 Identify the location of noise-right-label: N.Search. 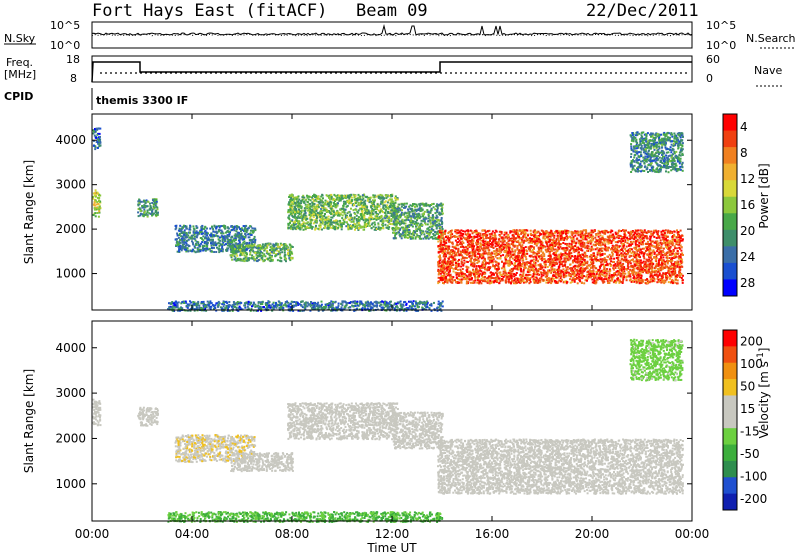
(771, 38).